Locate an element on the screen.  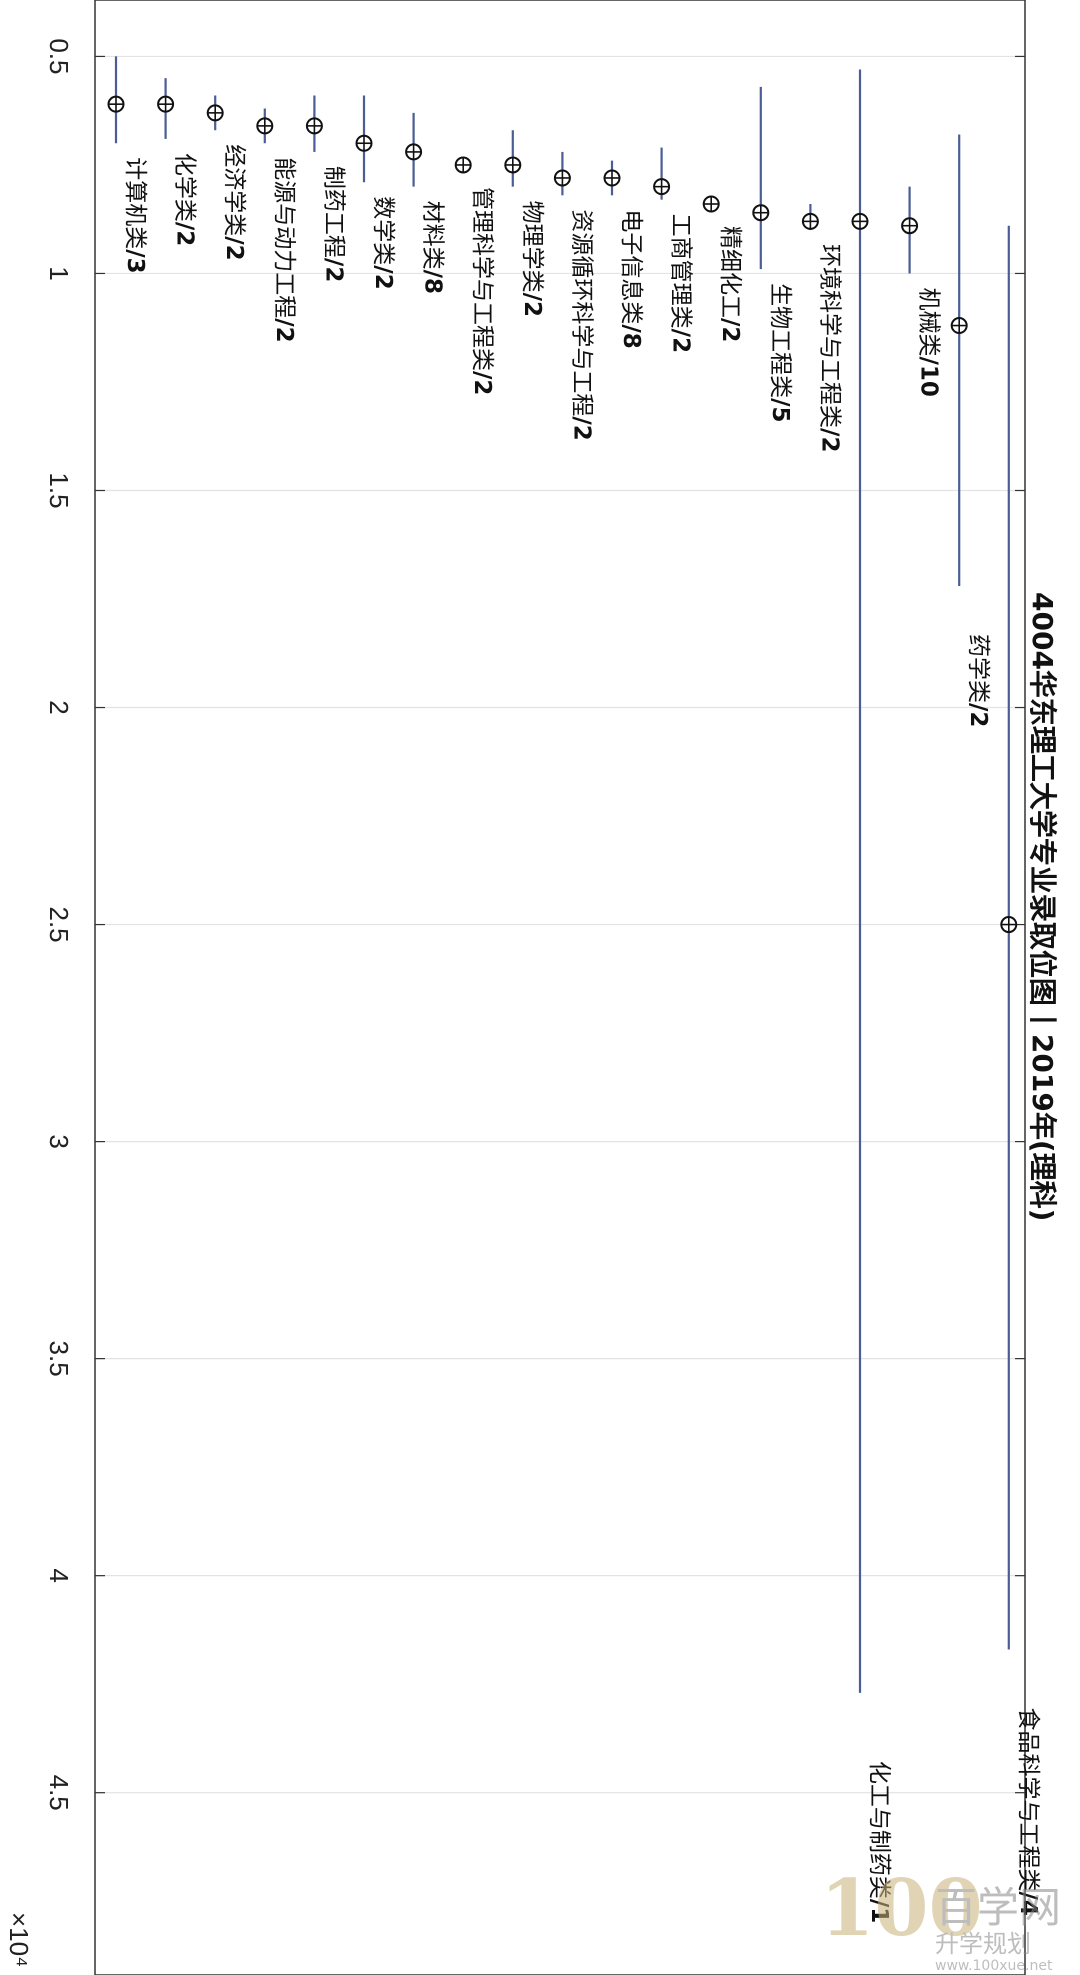
category-label: 能源与动力工程/2 is located at coordinates (284, 249).